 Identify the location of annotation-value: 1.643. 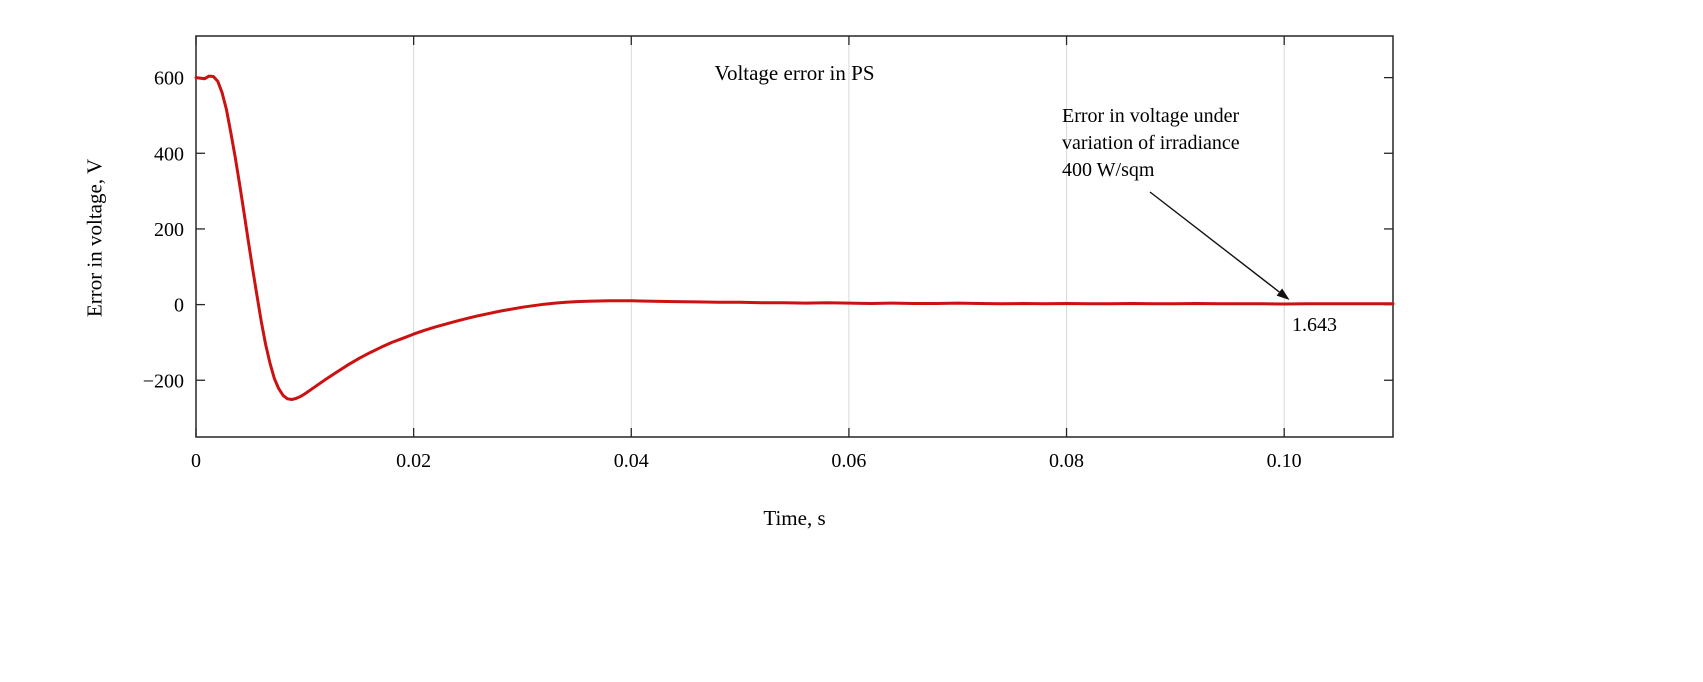
(1314, 325).